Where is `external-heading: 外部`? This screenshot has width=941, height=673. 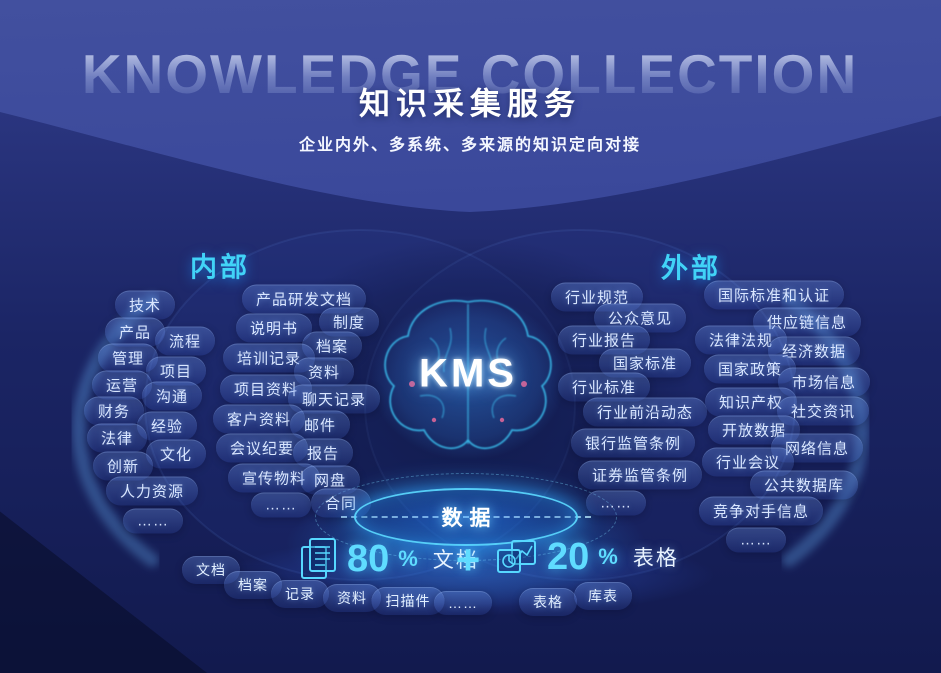 external-heading: 外部 is located at coordinates (691, 268).